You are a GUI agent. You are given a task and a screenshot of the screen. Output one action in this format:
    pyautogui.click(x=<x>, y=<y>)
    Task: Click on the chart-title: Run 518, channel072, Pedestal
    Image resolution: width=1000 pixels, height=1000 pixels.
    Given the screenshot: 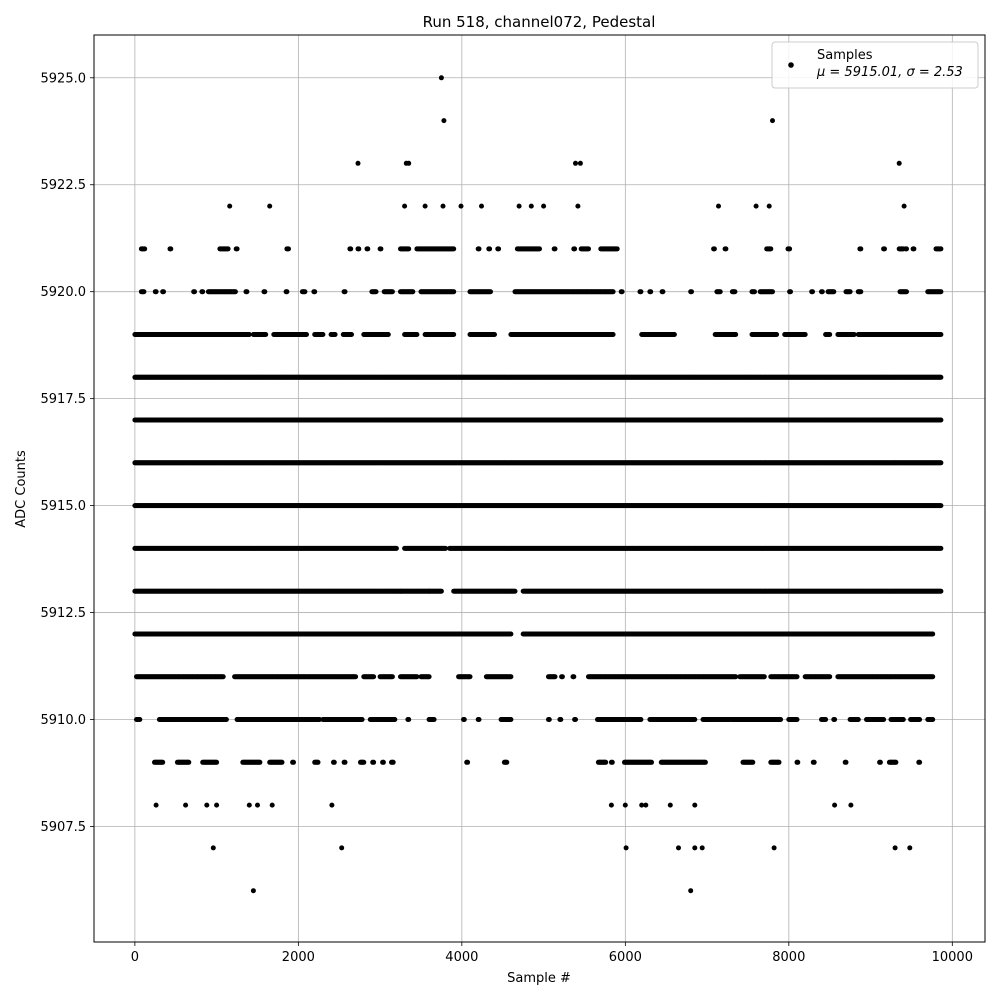 What is the action you would take?
    pyautogui.click(x=539, y=22)
    